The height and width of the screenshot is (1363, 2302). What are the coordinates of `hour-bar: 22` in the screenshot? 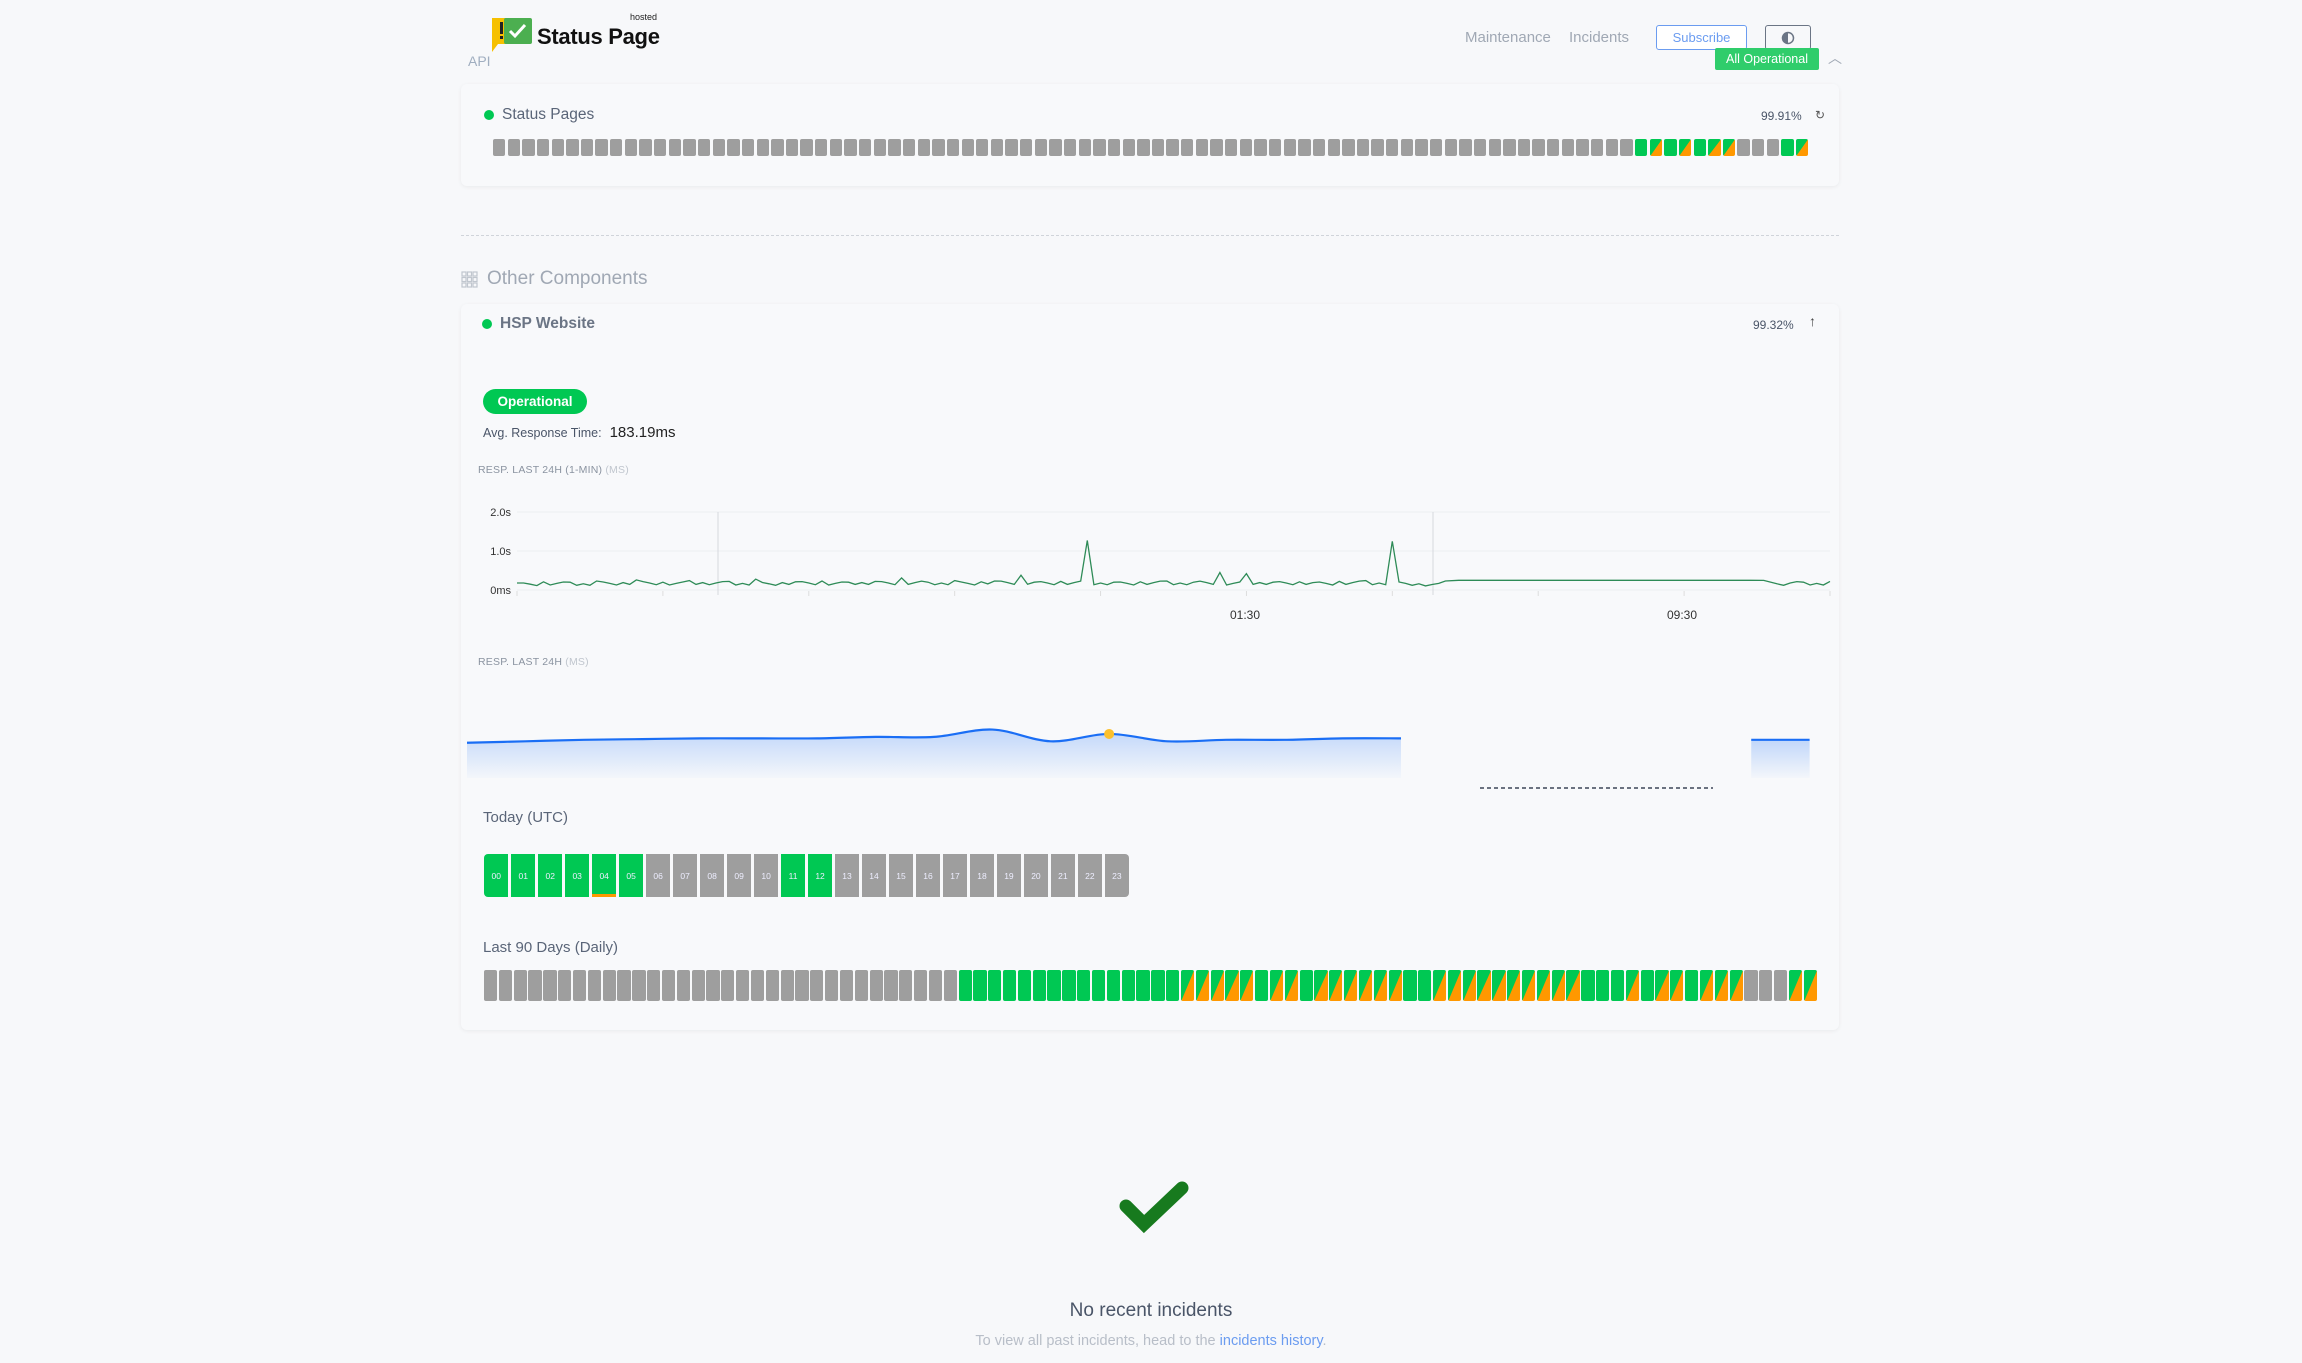 It's located at (1090, 875).